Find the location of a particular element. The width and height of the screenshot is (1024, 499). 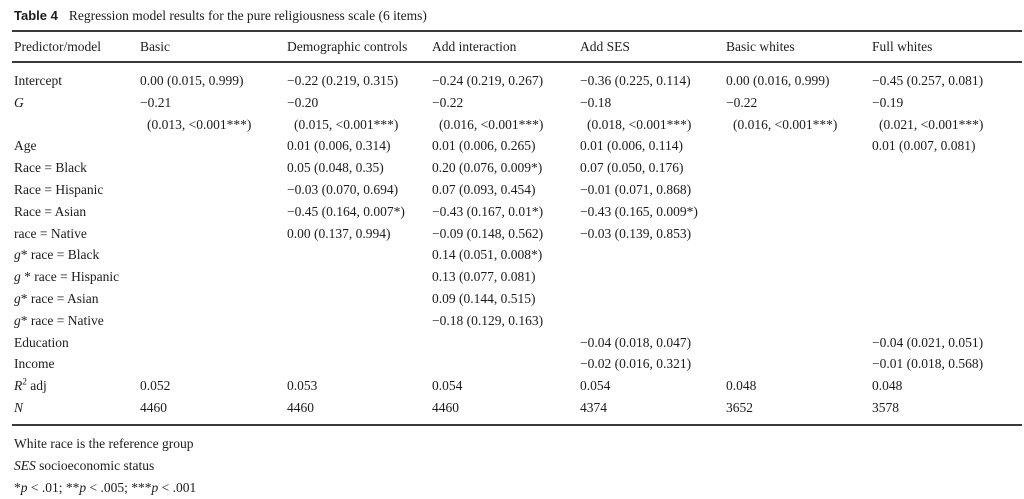

cell-line: 0.00 (0.137, 0.994) is located at coordinates (339, 233).